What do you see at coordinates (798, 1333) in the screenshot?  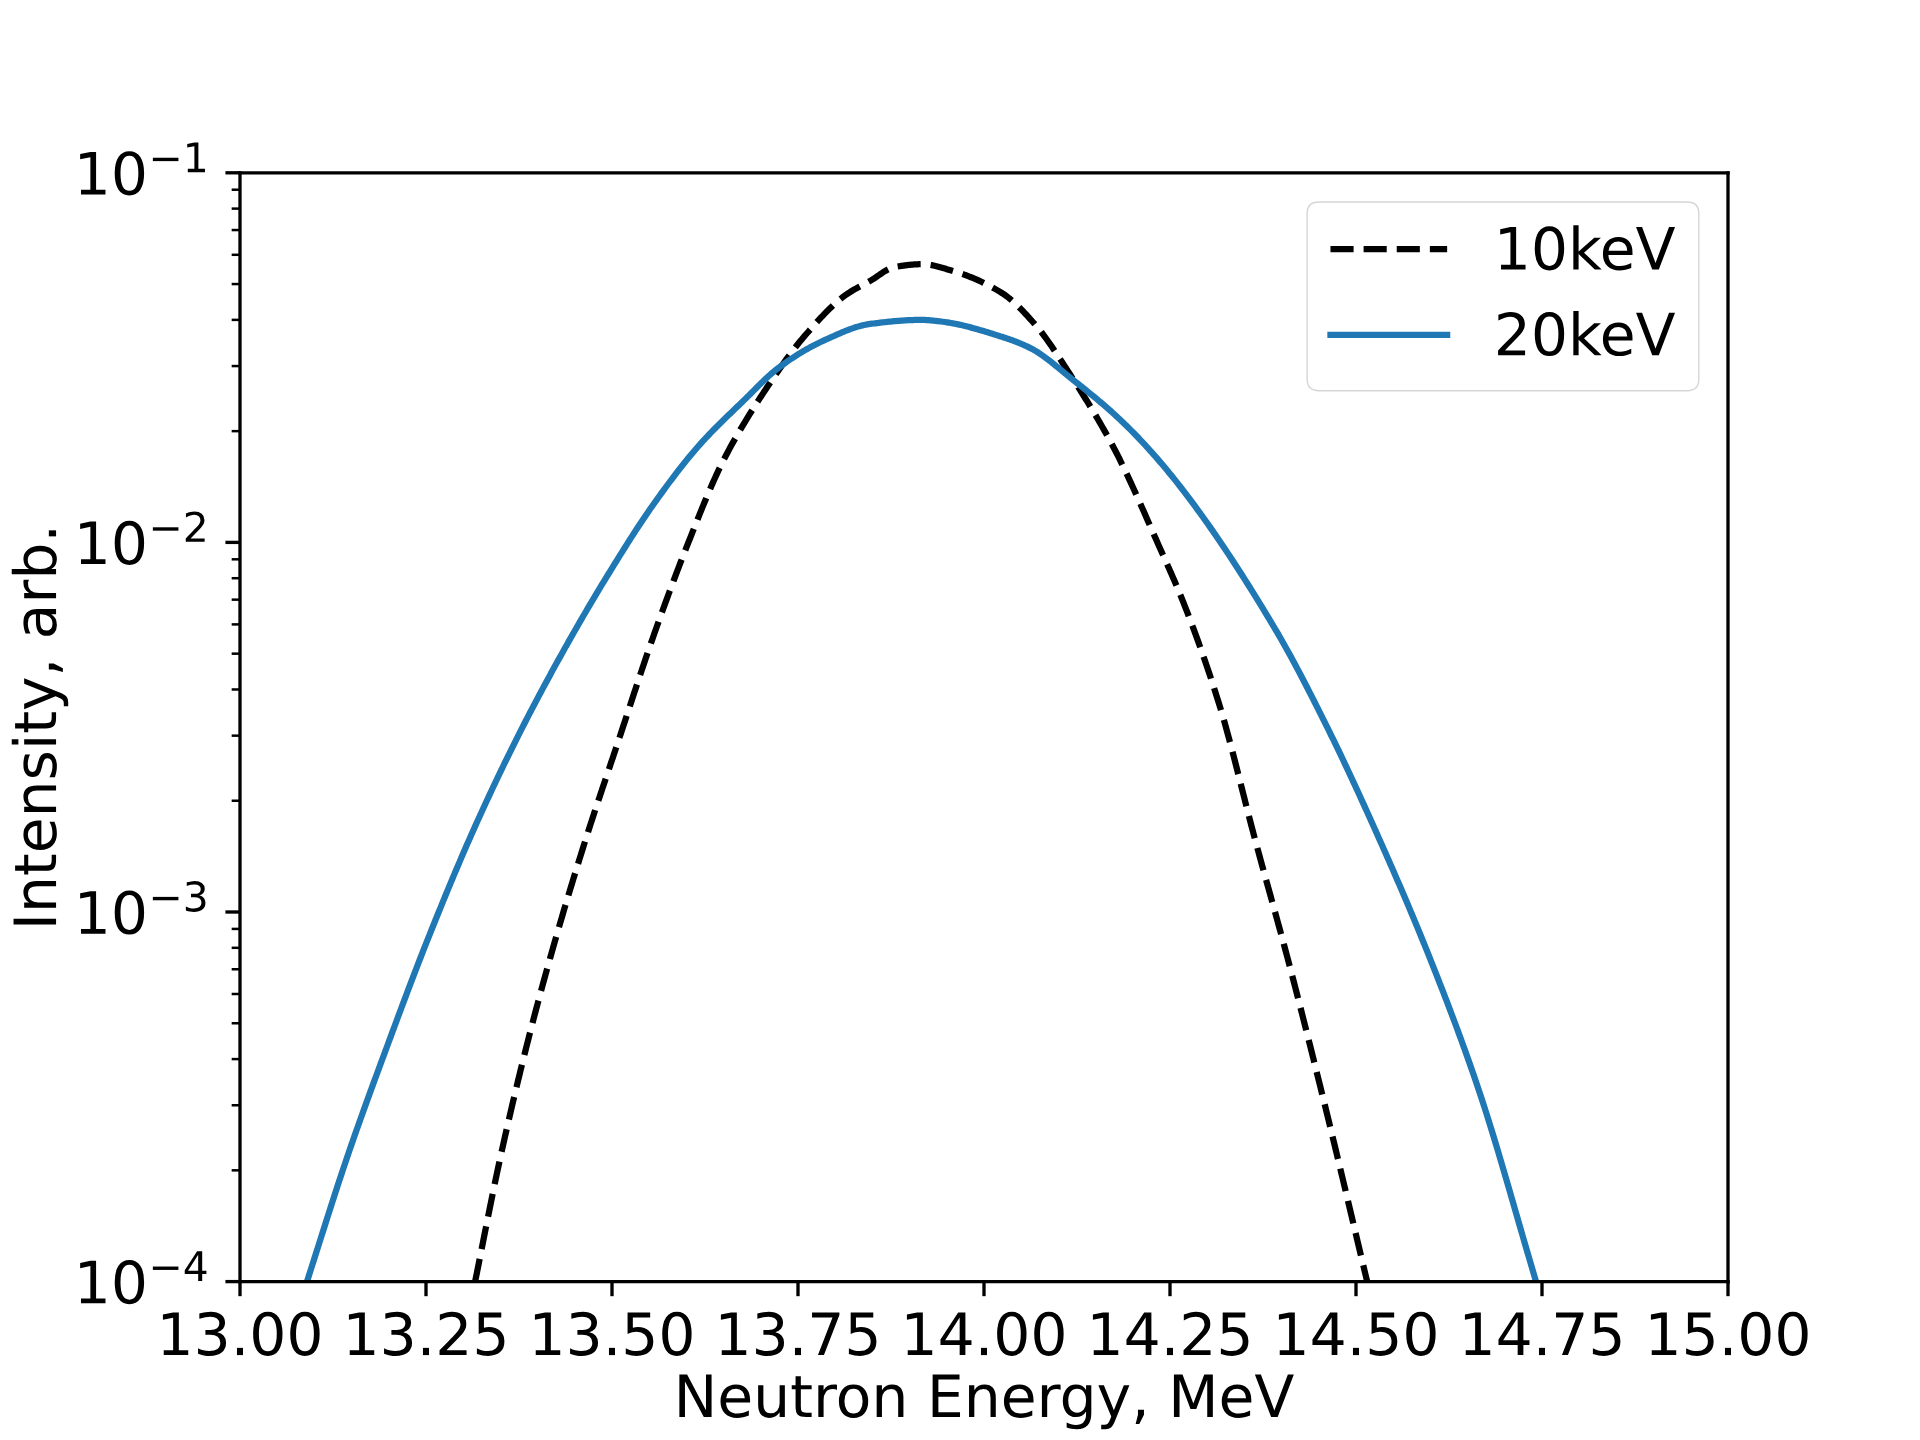 I see `x-tick-label: 13.75` at bounding box center [798, 1333].